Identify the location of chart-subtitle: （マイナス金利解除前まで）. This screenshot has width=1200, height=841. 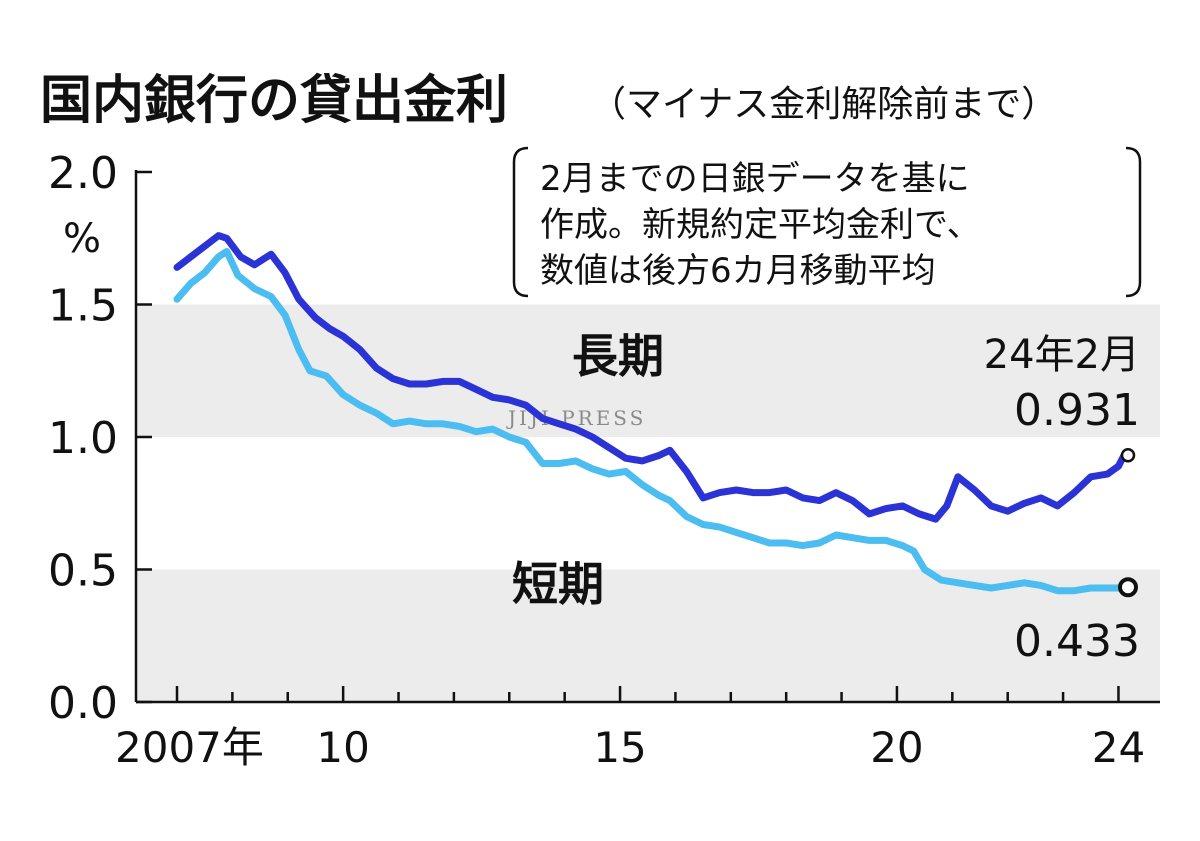
(823, 104).